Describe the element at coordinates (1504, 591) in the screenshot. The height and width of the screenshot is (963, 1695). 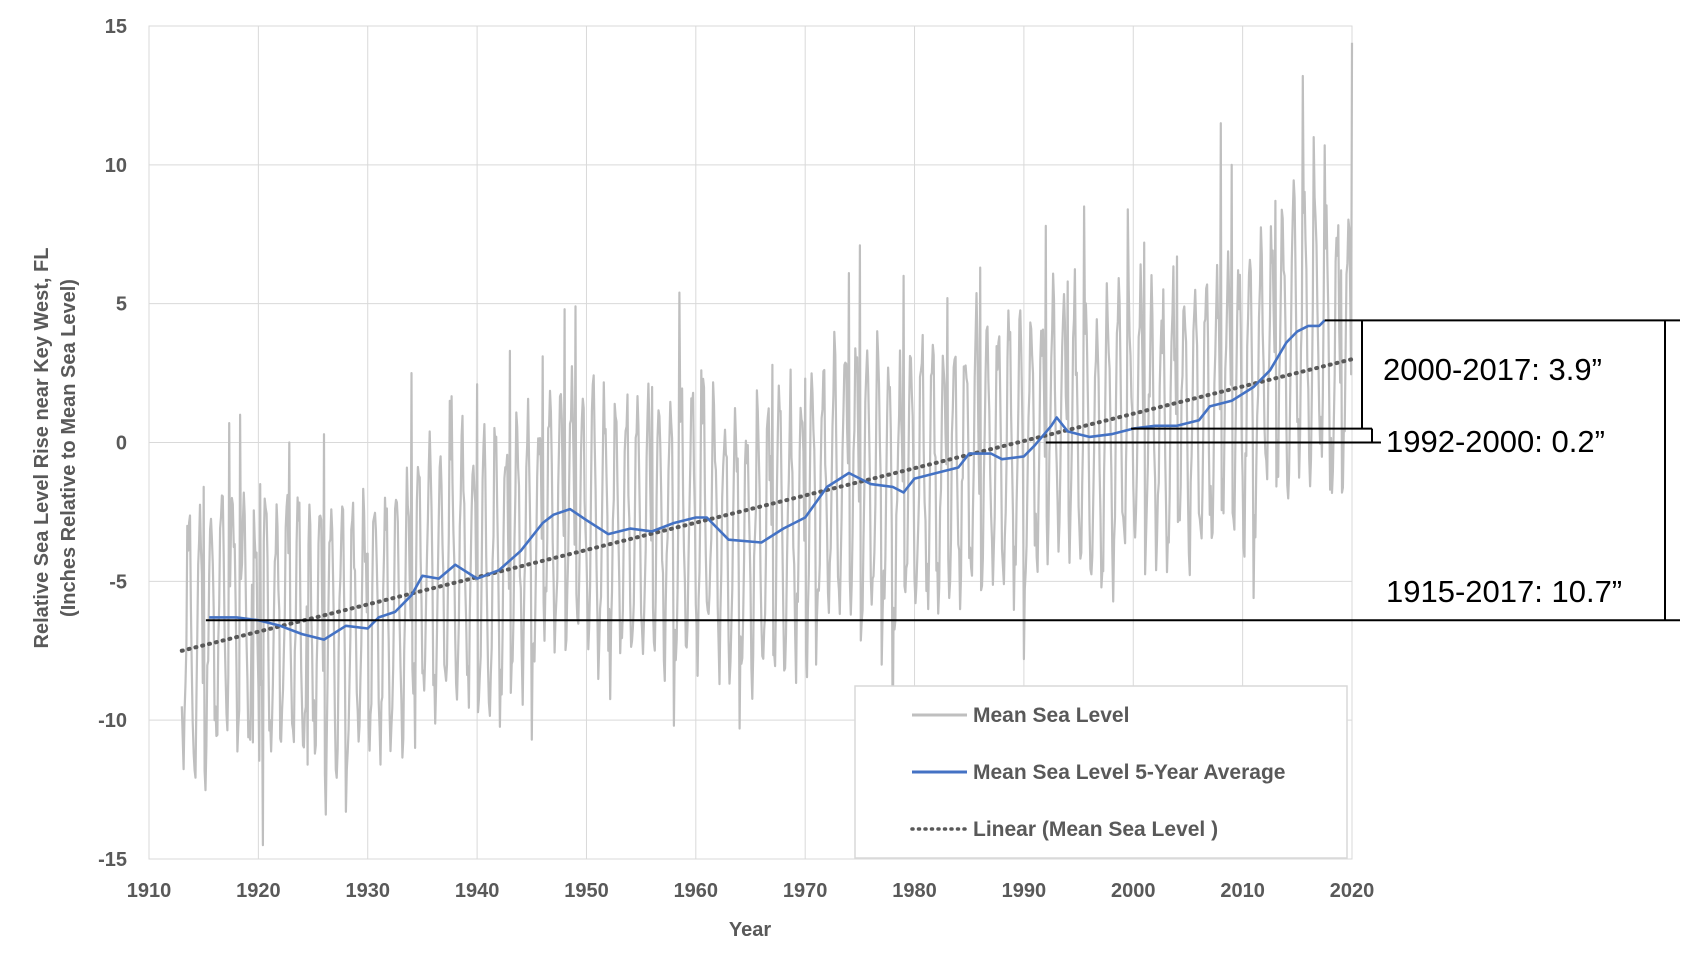
I see `annotation-label-1915-2017: 1915-2017: 10.7”` at that location.